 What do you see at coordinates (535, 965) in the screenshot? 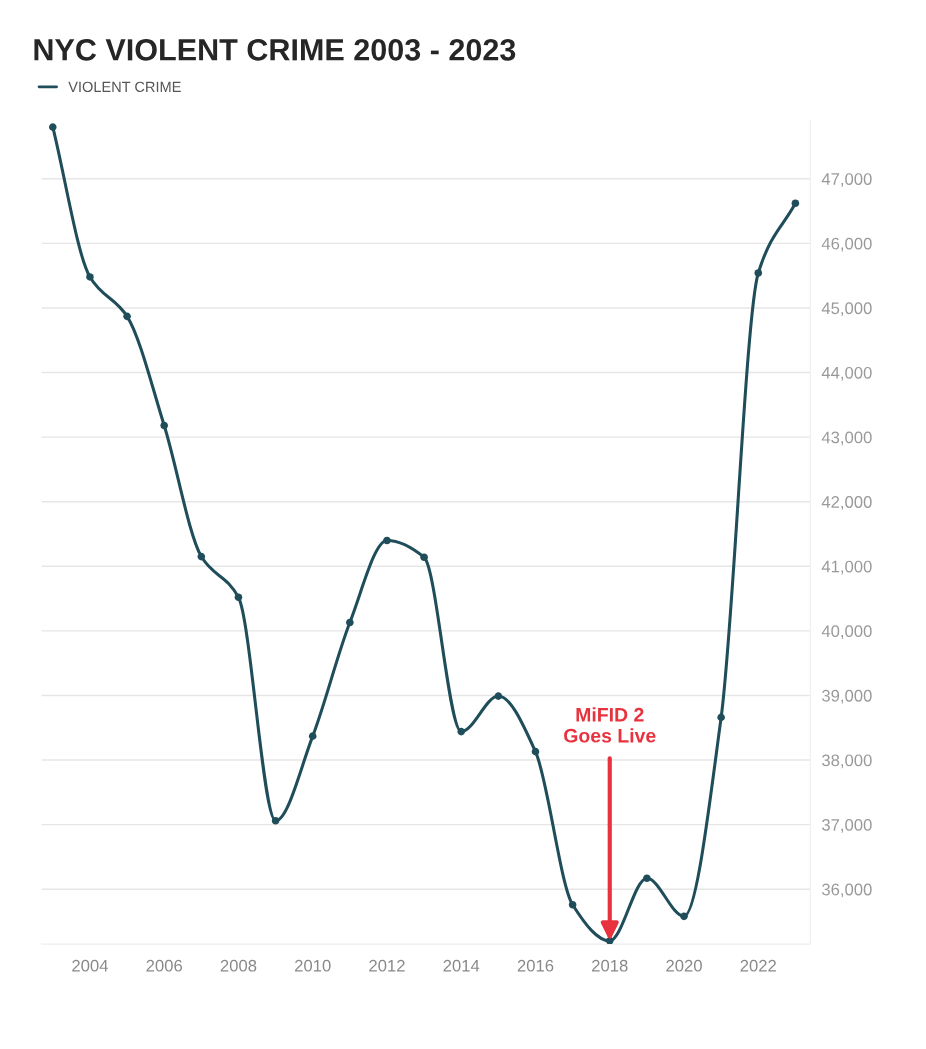
I see `x-tick-label: 2016` at bounding box center [535, 965].